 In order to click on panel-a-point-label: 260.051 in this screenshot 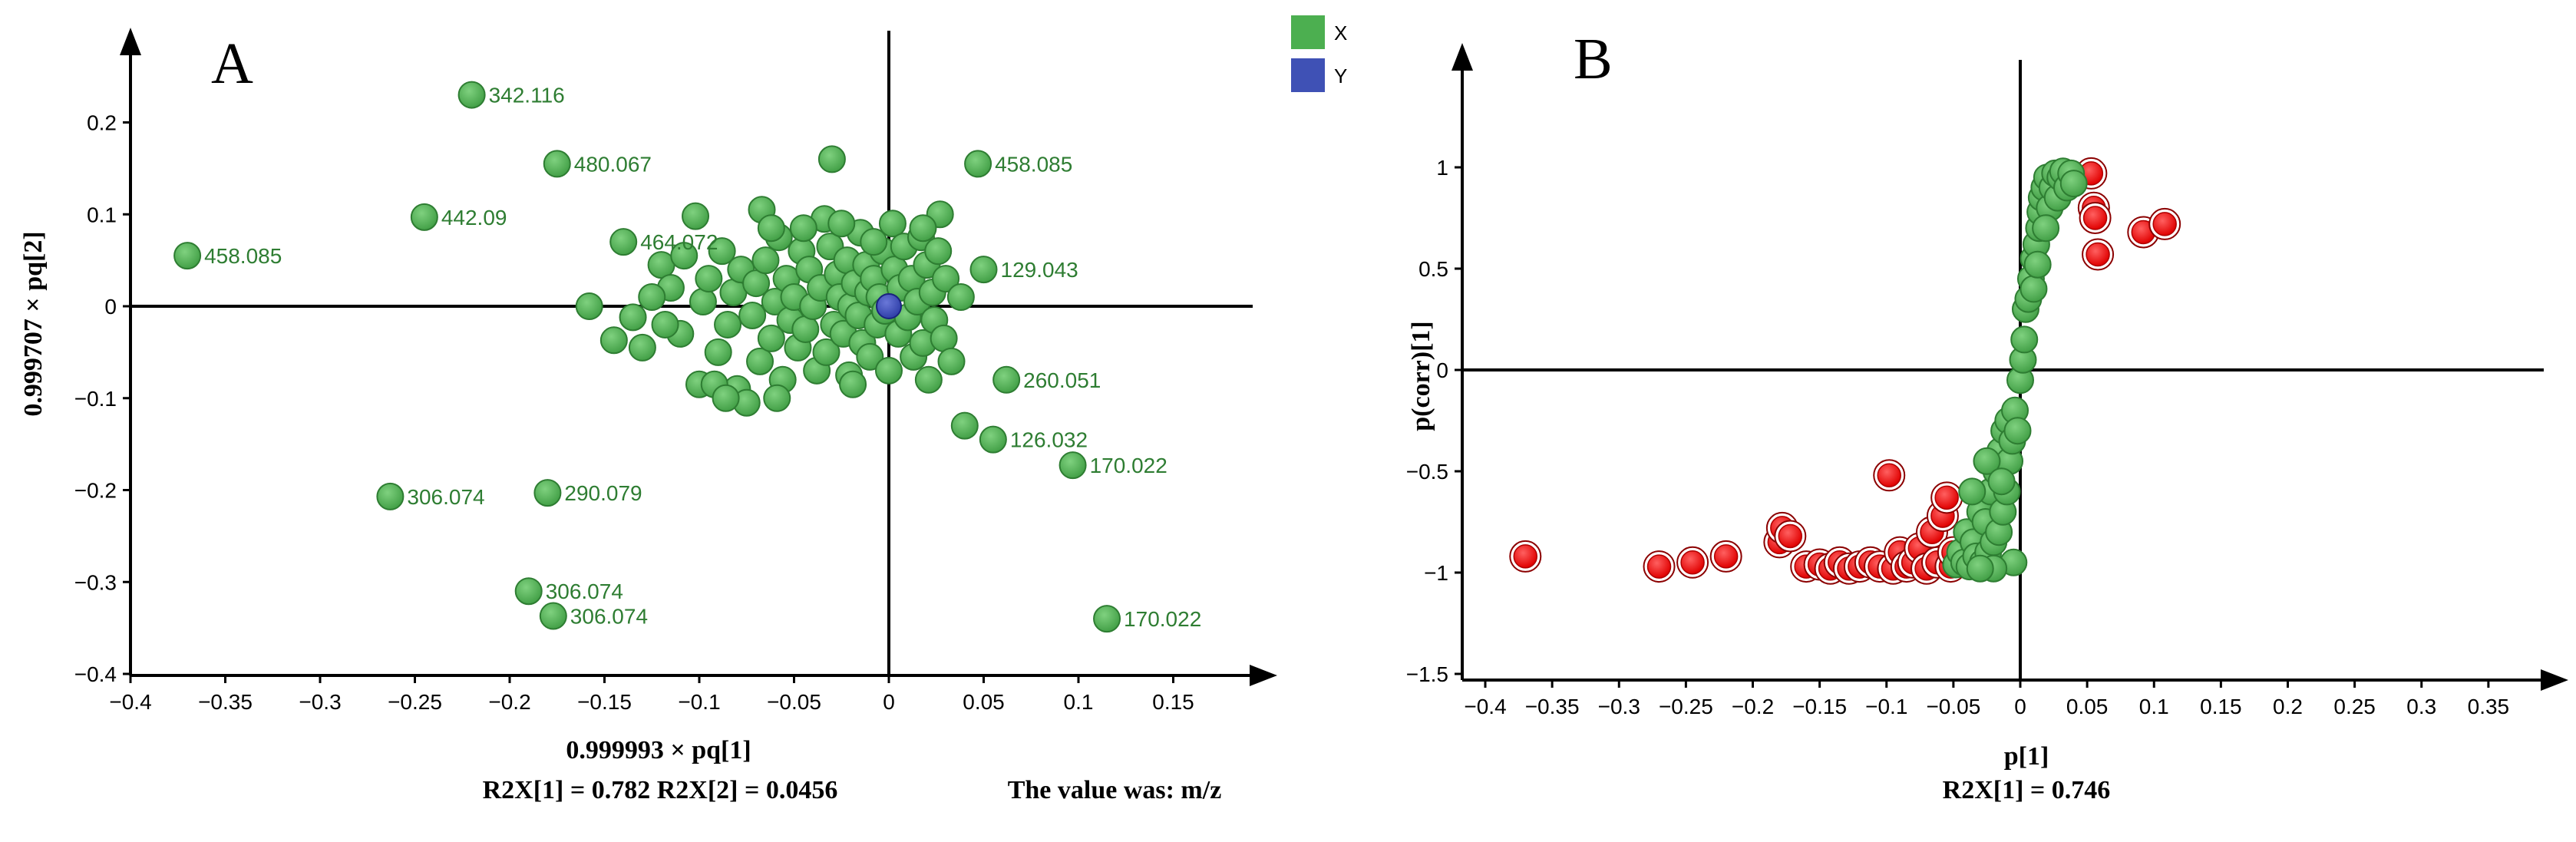, I will do `click(1062, 380)`.